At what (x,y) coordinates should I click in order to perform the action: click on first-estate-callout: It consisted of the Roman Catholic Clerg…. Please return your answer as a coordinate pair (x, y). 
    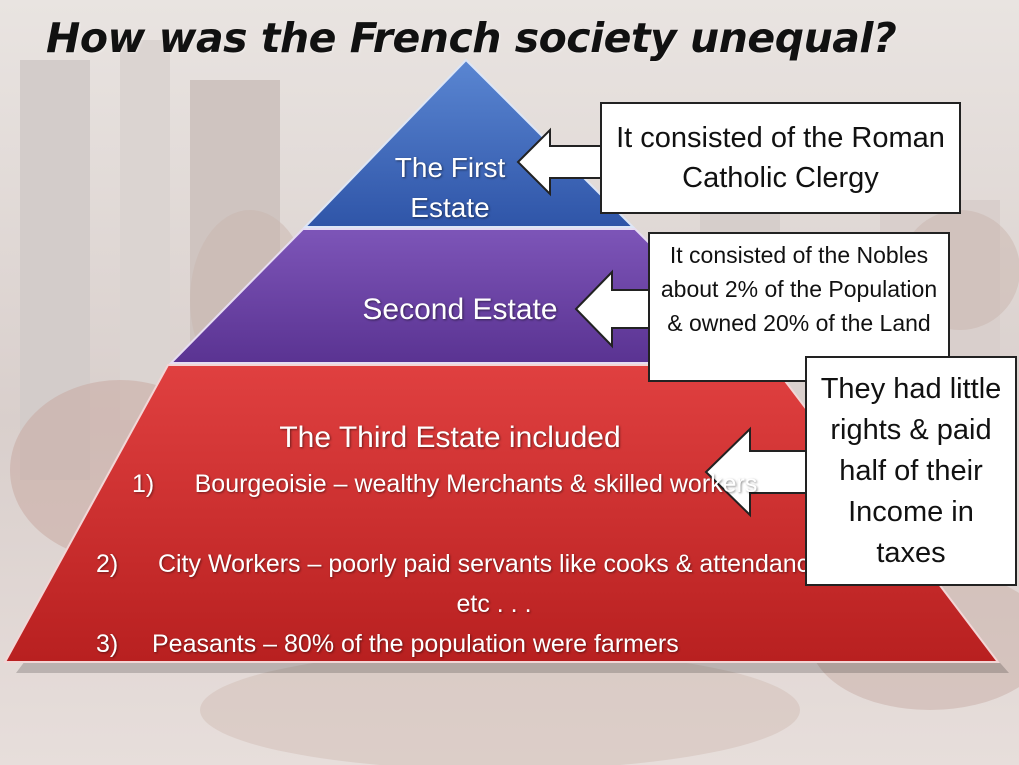
    Looking at the image, I should click on (780, 158).